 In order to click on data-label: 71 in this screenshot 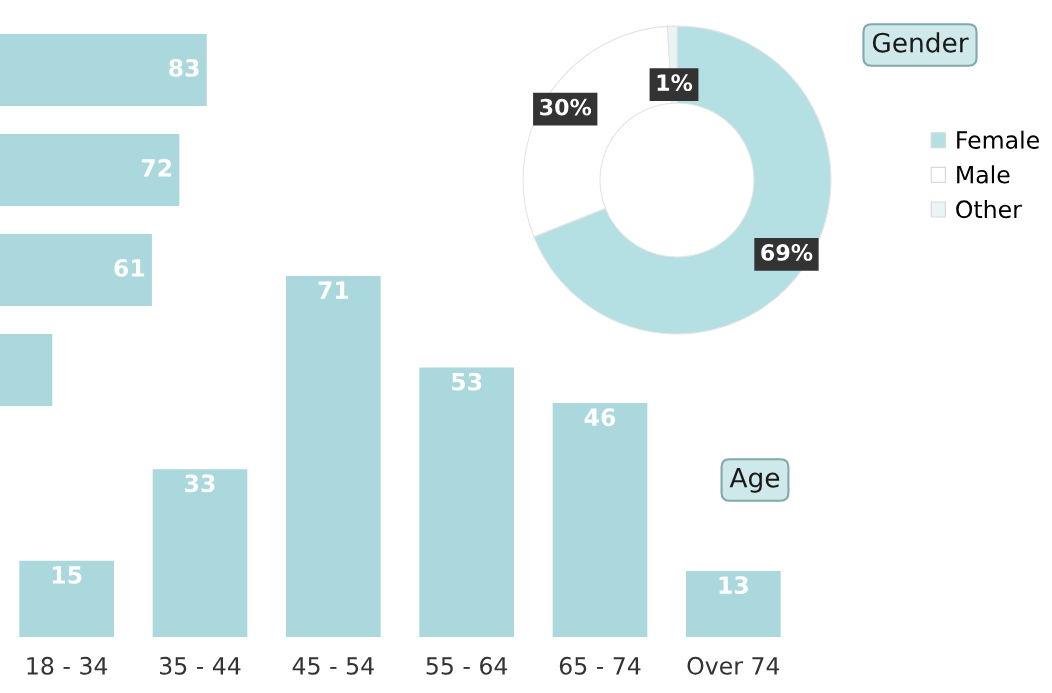, I will do `click(333, 290)`.